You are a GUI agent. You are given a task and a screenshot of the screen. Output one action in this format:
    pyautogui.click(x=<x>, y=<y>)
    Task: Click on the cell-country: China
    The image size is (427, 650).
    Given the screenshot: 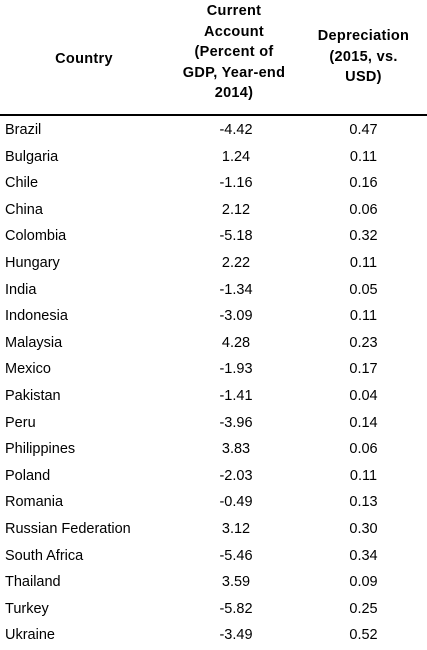 What is the action you would take?
    pyautogui.click(x=24, y=209)
    